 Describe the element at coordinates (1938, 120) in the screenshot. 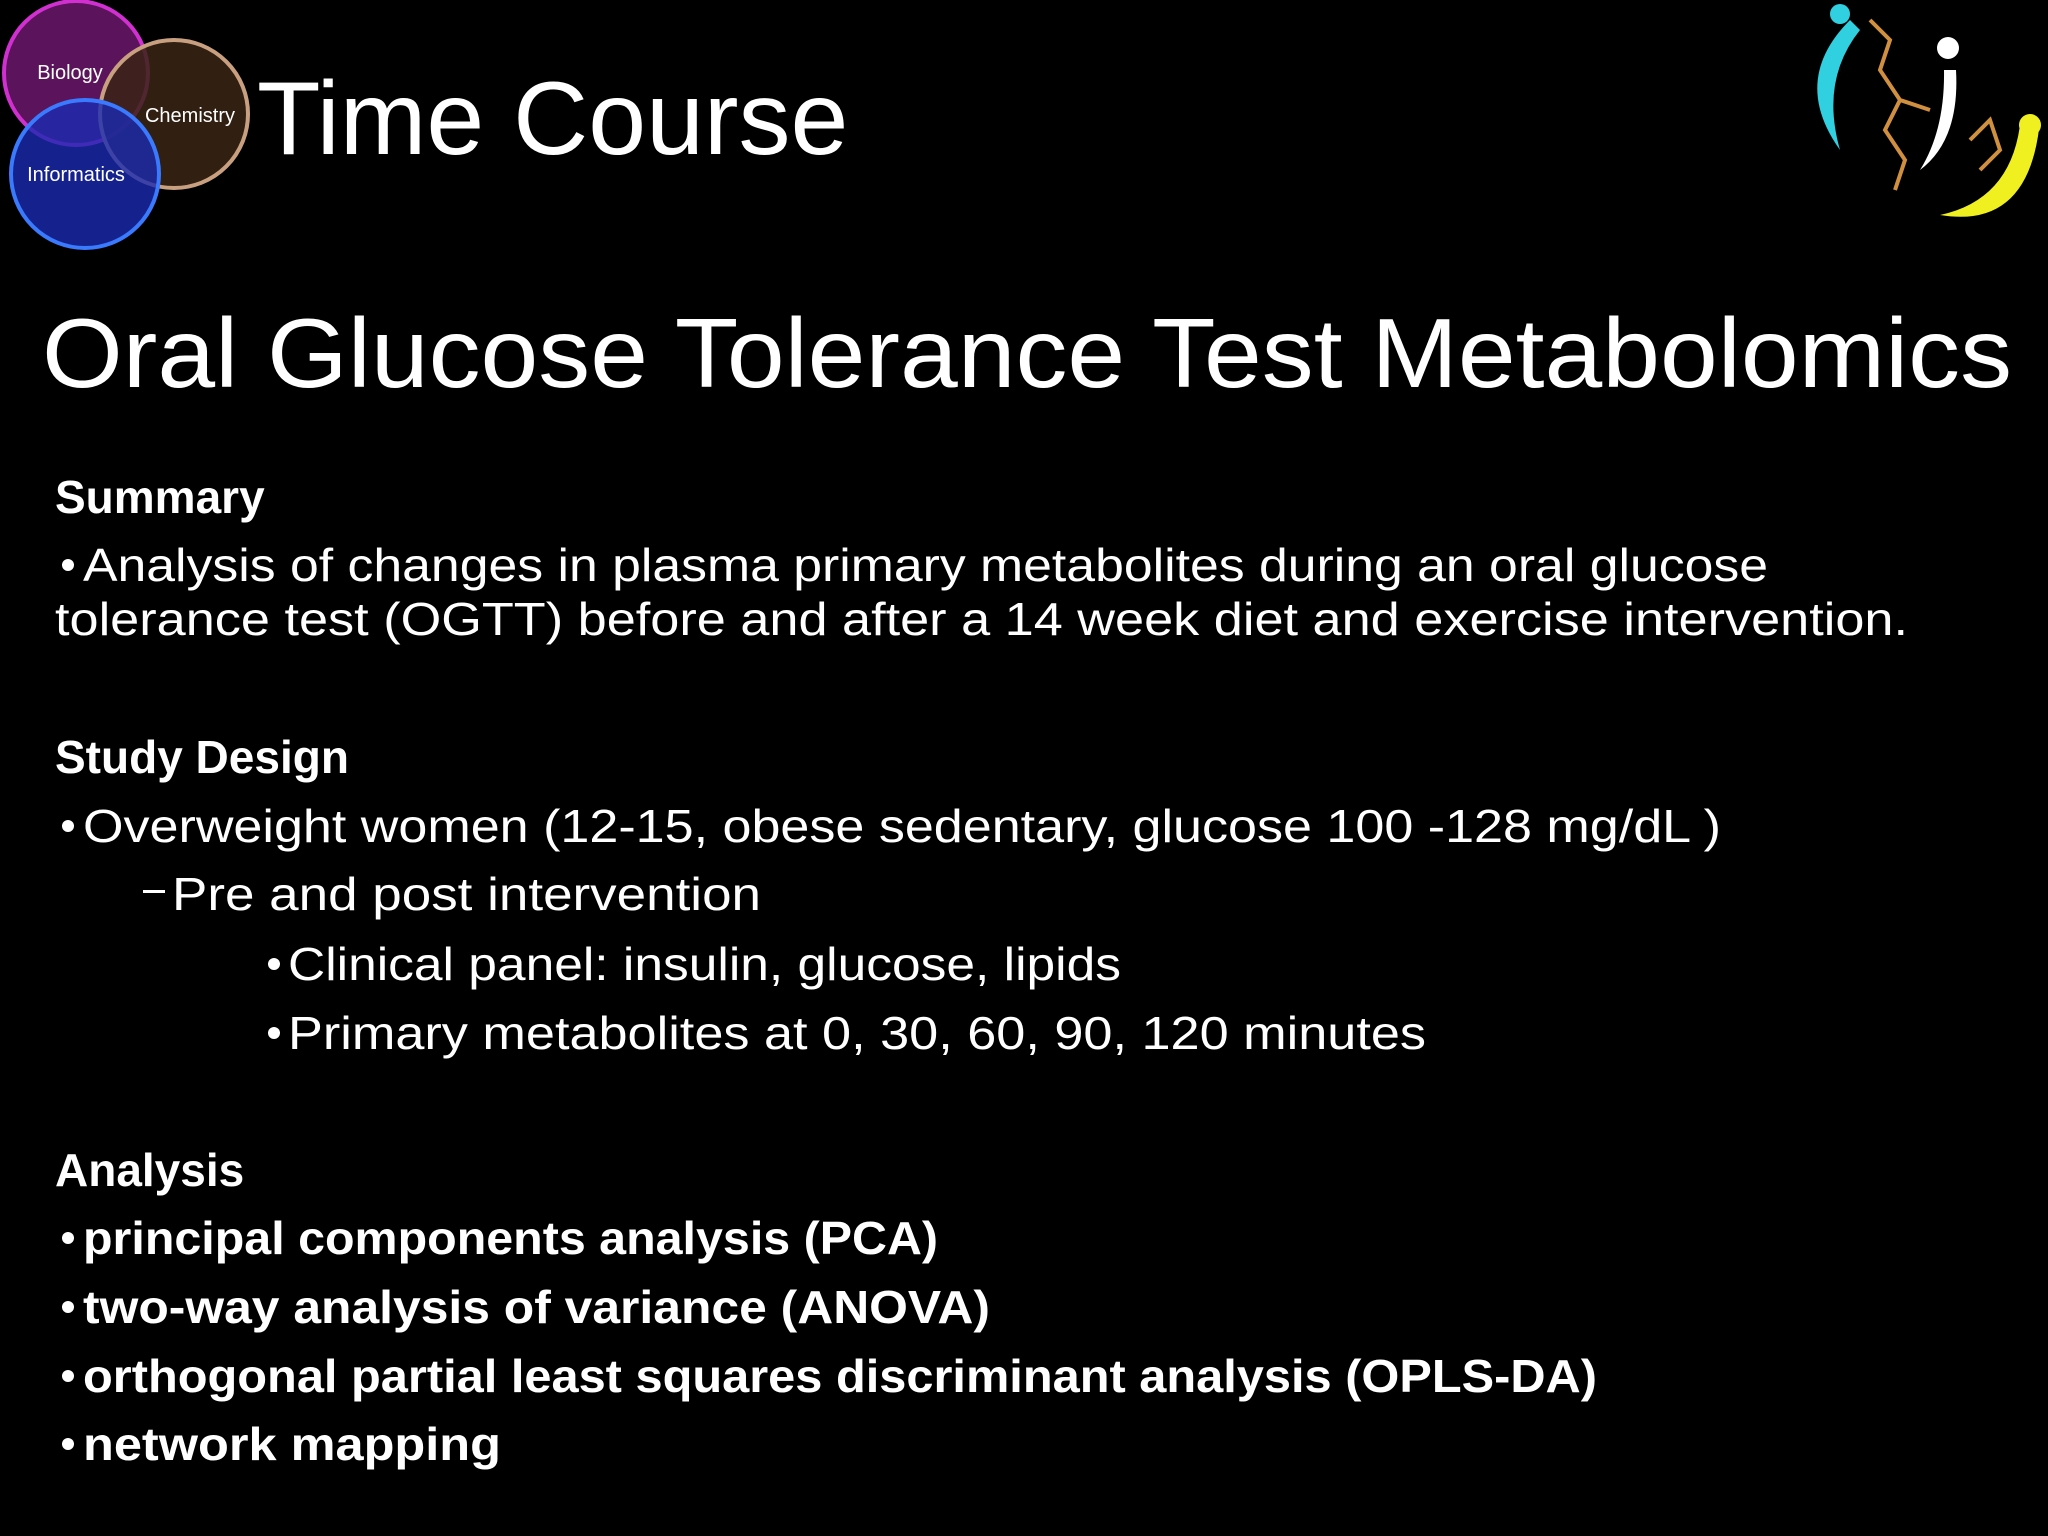

I see `logo-i` at that location.